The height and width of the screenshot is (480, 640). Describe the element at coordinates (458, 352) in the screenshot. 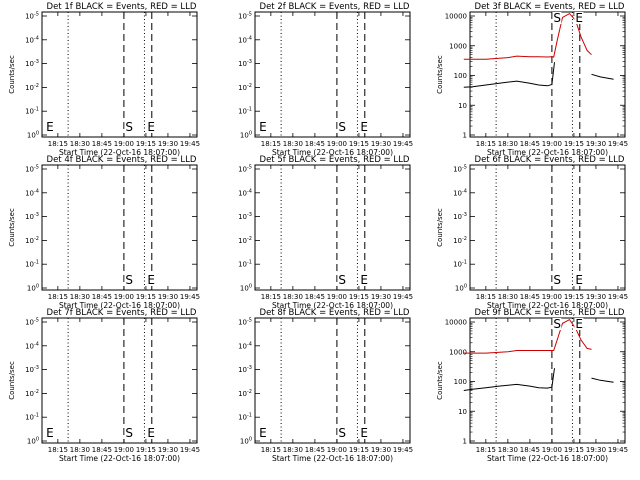

I see `y-tick-label: 1000` at that location.